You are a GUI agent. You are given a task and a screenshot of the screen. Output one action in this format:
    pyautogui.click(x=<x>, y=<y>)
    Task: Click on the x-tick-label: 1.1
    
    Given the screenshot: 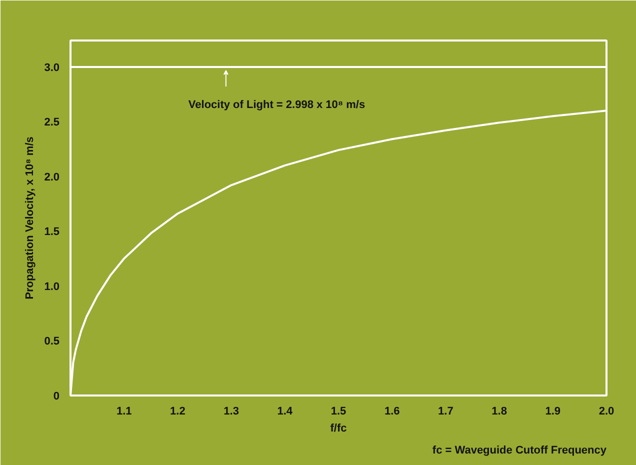 What is the action you would take?
    pyautogui.click(x=124, y=412)
    